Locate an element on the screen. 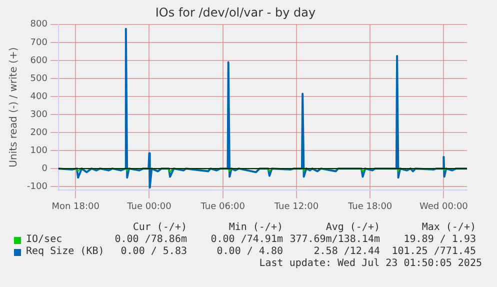  y-tick-label: 800 is located at coordinates (39, 25).